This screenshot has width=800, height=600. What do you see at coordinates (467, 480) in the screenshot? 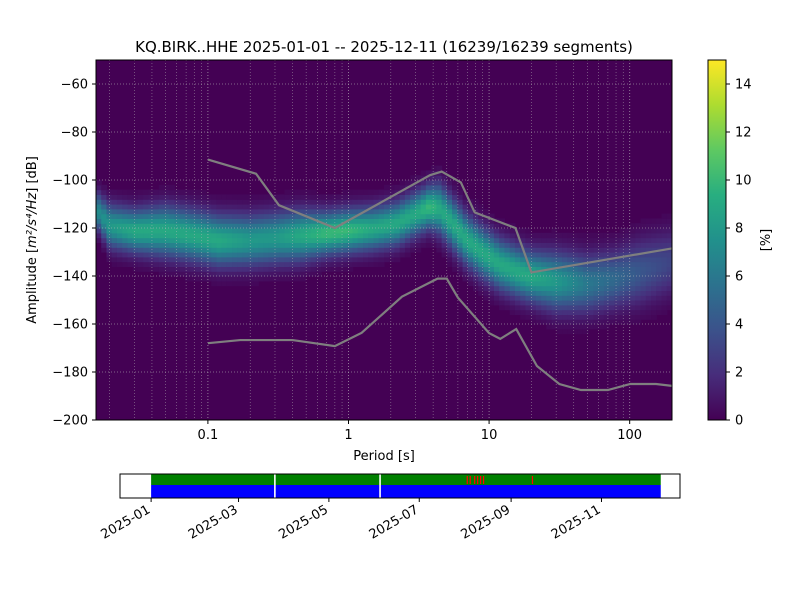
I see `timeline-flagged-mark` at bounding box center [467, 480].